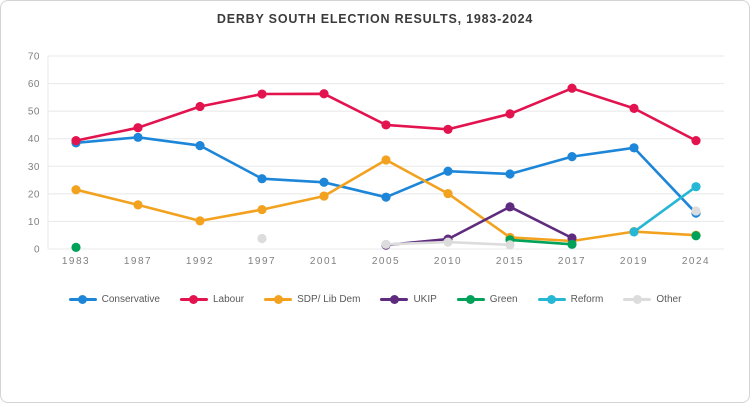  Describe the element at coordinates (375, 19) in the screenshot. I see `chart-title: DERBY SOUTH ELECTION RESULTS, 1983-2024` at that location.